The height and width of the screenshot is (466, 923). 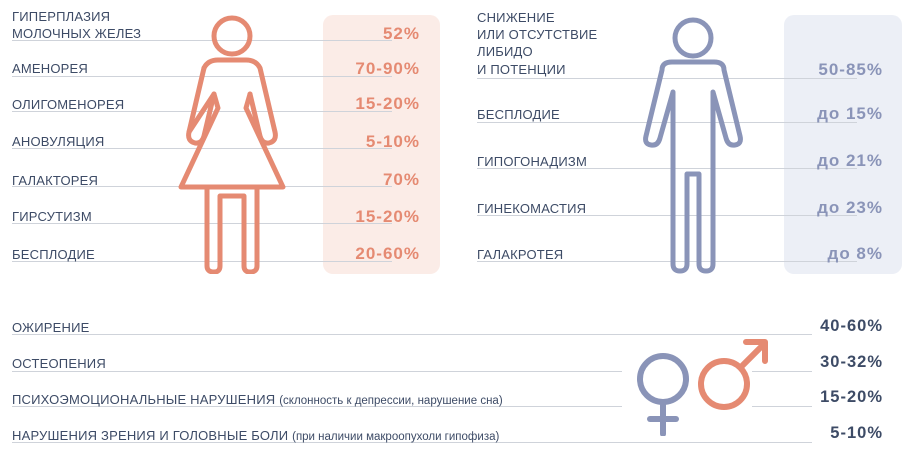 What do you see at coordinates (856, 433) in the screenshot?
I see `general-item-value: 5-10%` at bounding box center [856, 433].